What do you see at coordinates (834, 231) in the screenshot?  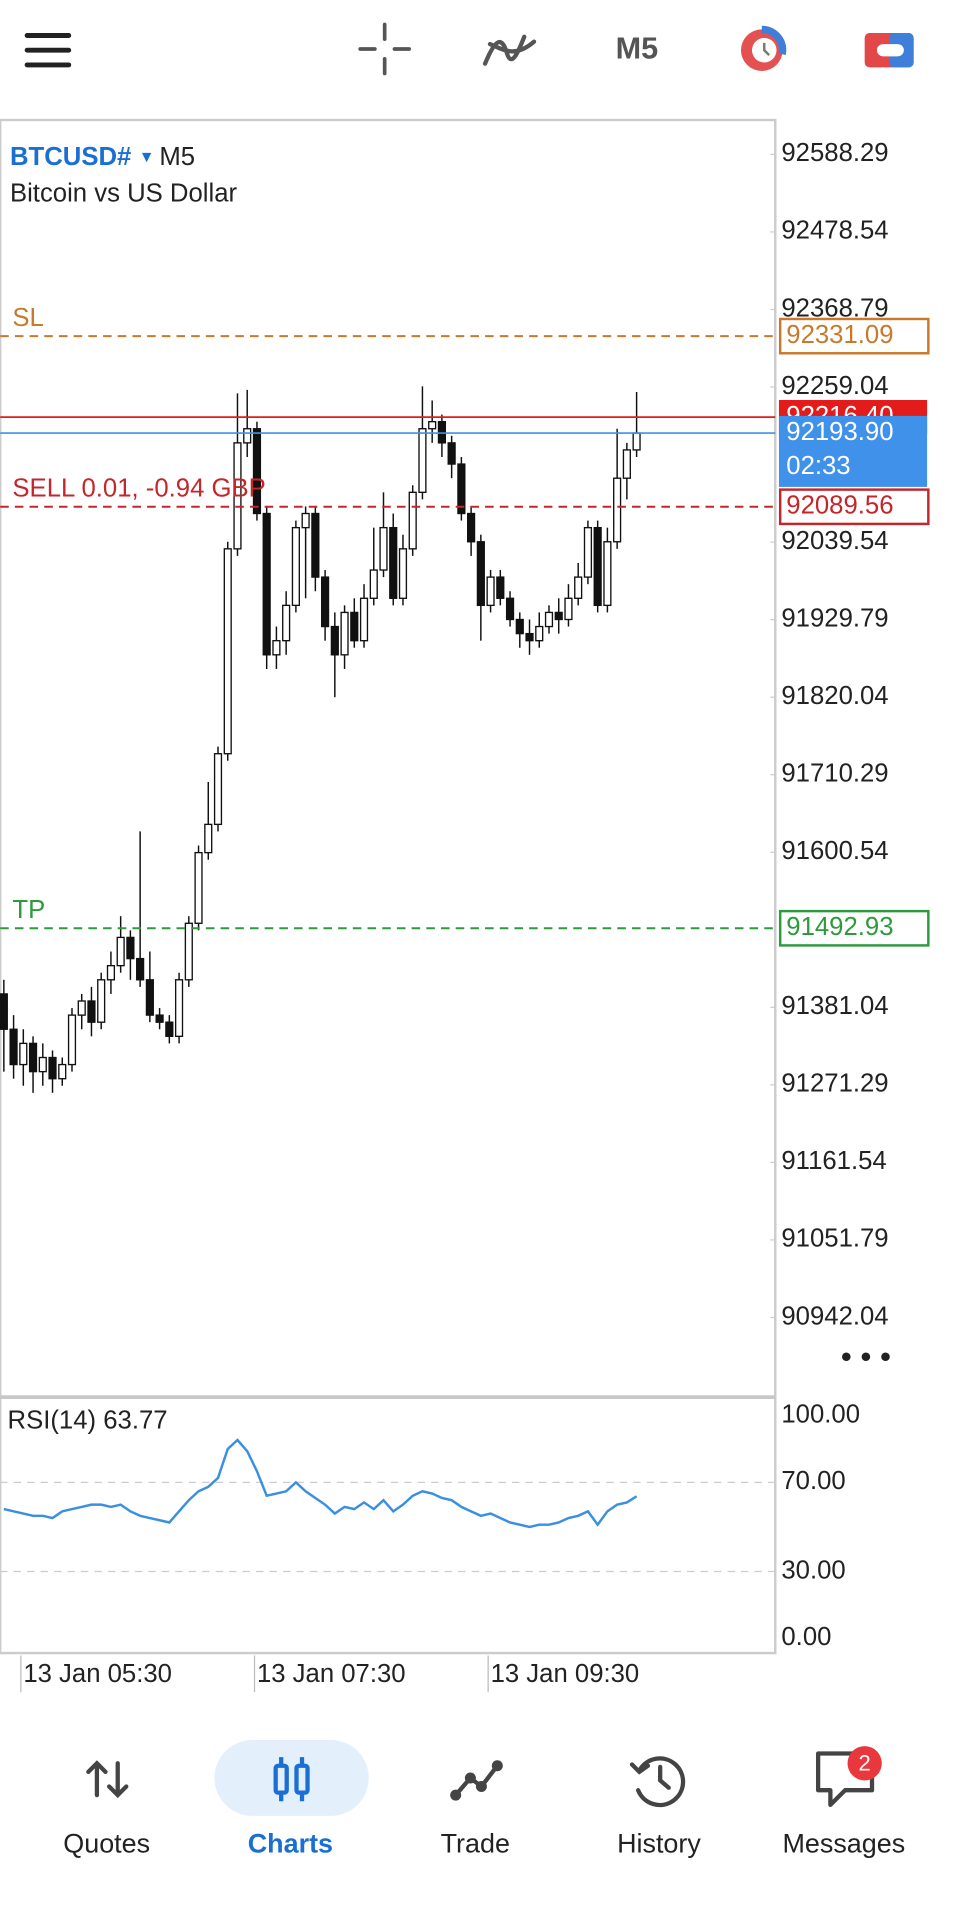 I see `y-tick-label: 92478.54` at bounding box center [834, 231].